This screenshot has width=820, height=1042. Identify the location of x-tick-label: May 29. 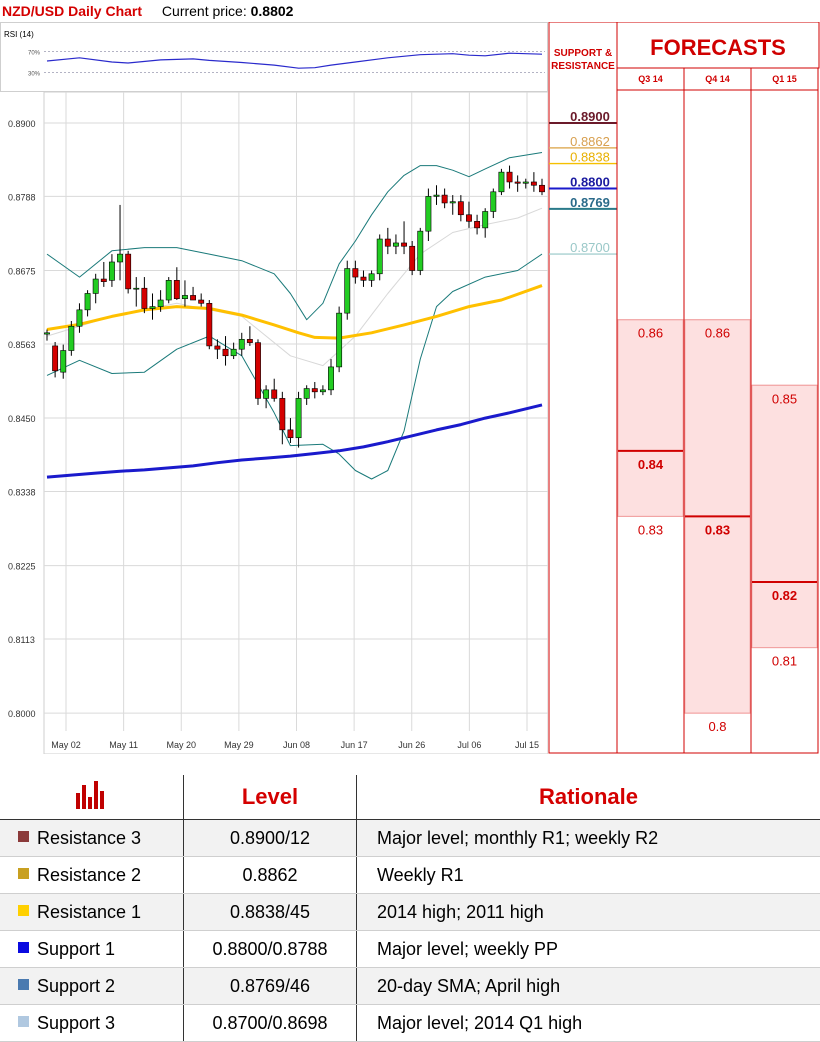
(239, 745).